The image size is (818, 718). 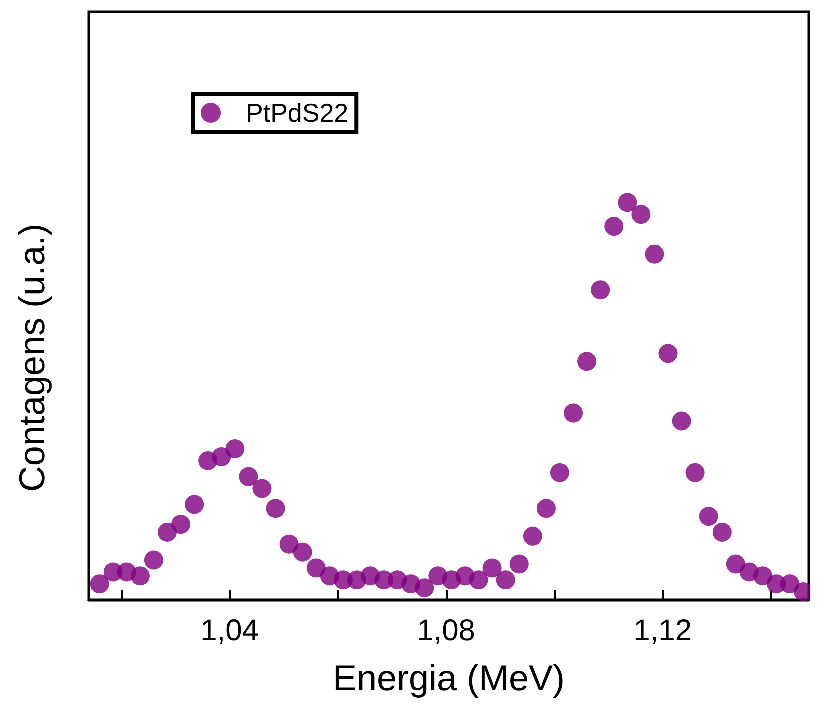 What do you see at coordinates (32, 358) in the screenshot?
I see `y-axis-title: Contagens (u.a.)` at bounding box center [32, 358].